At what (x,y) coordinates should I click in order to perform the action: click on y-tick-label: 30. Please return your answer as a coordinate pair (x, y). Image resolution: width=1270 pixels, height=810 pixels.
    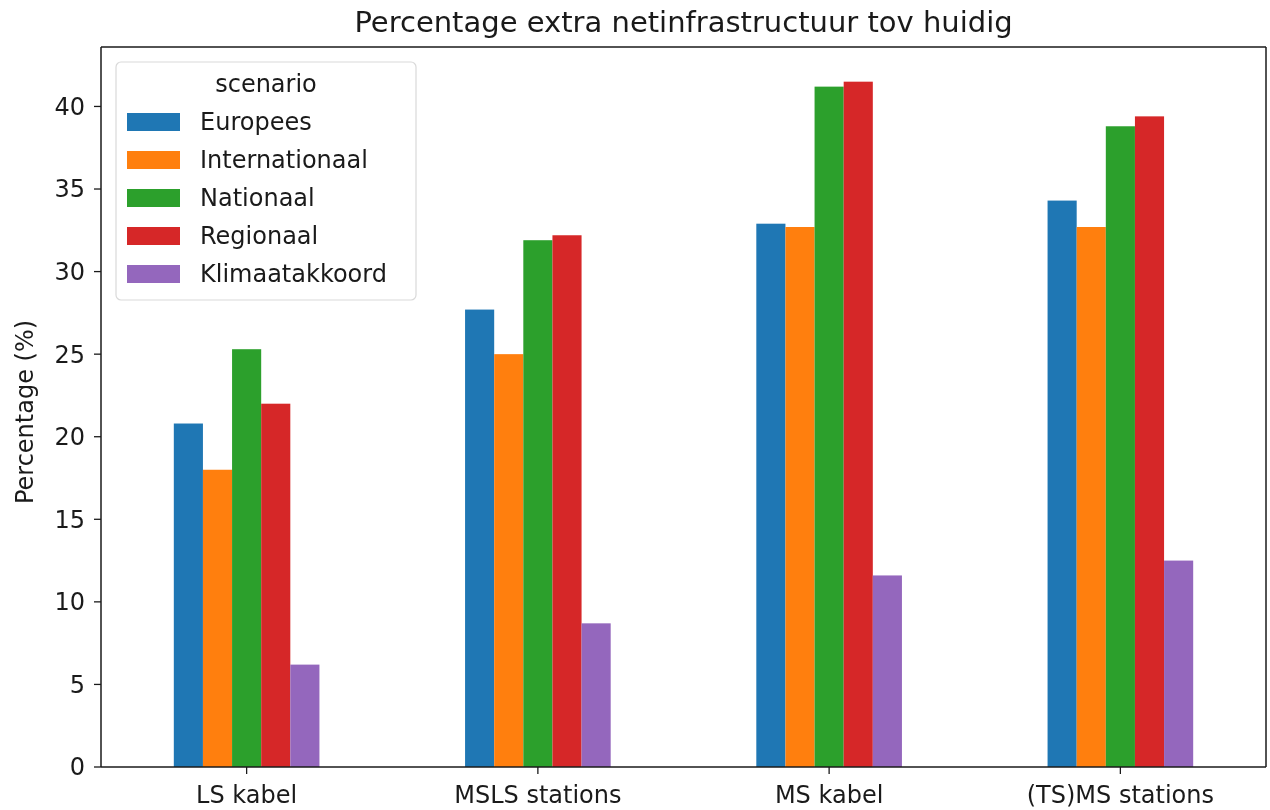
    Looking at the image, I should click on (69, 271).